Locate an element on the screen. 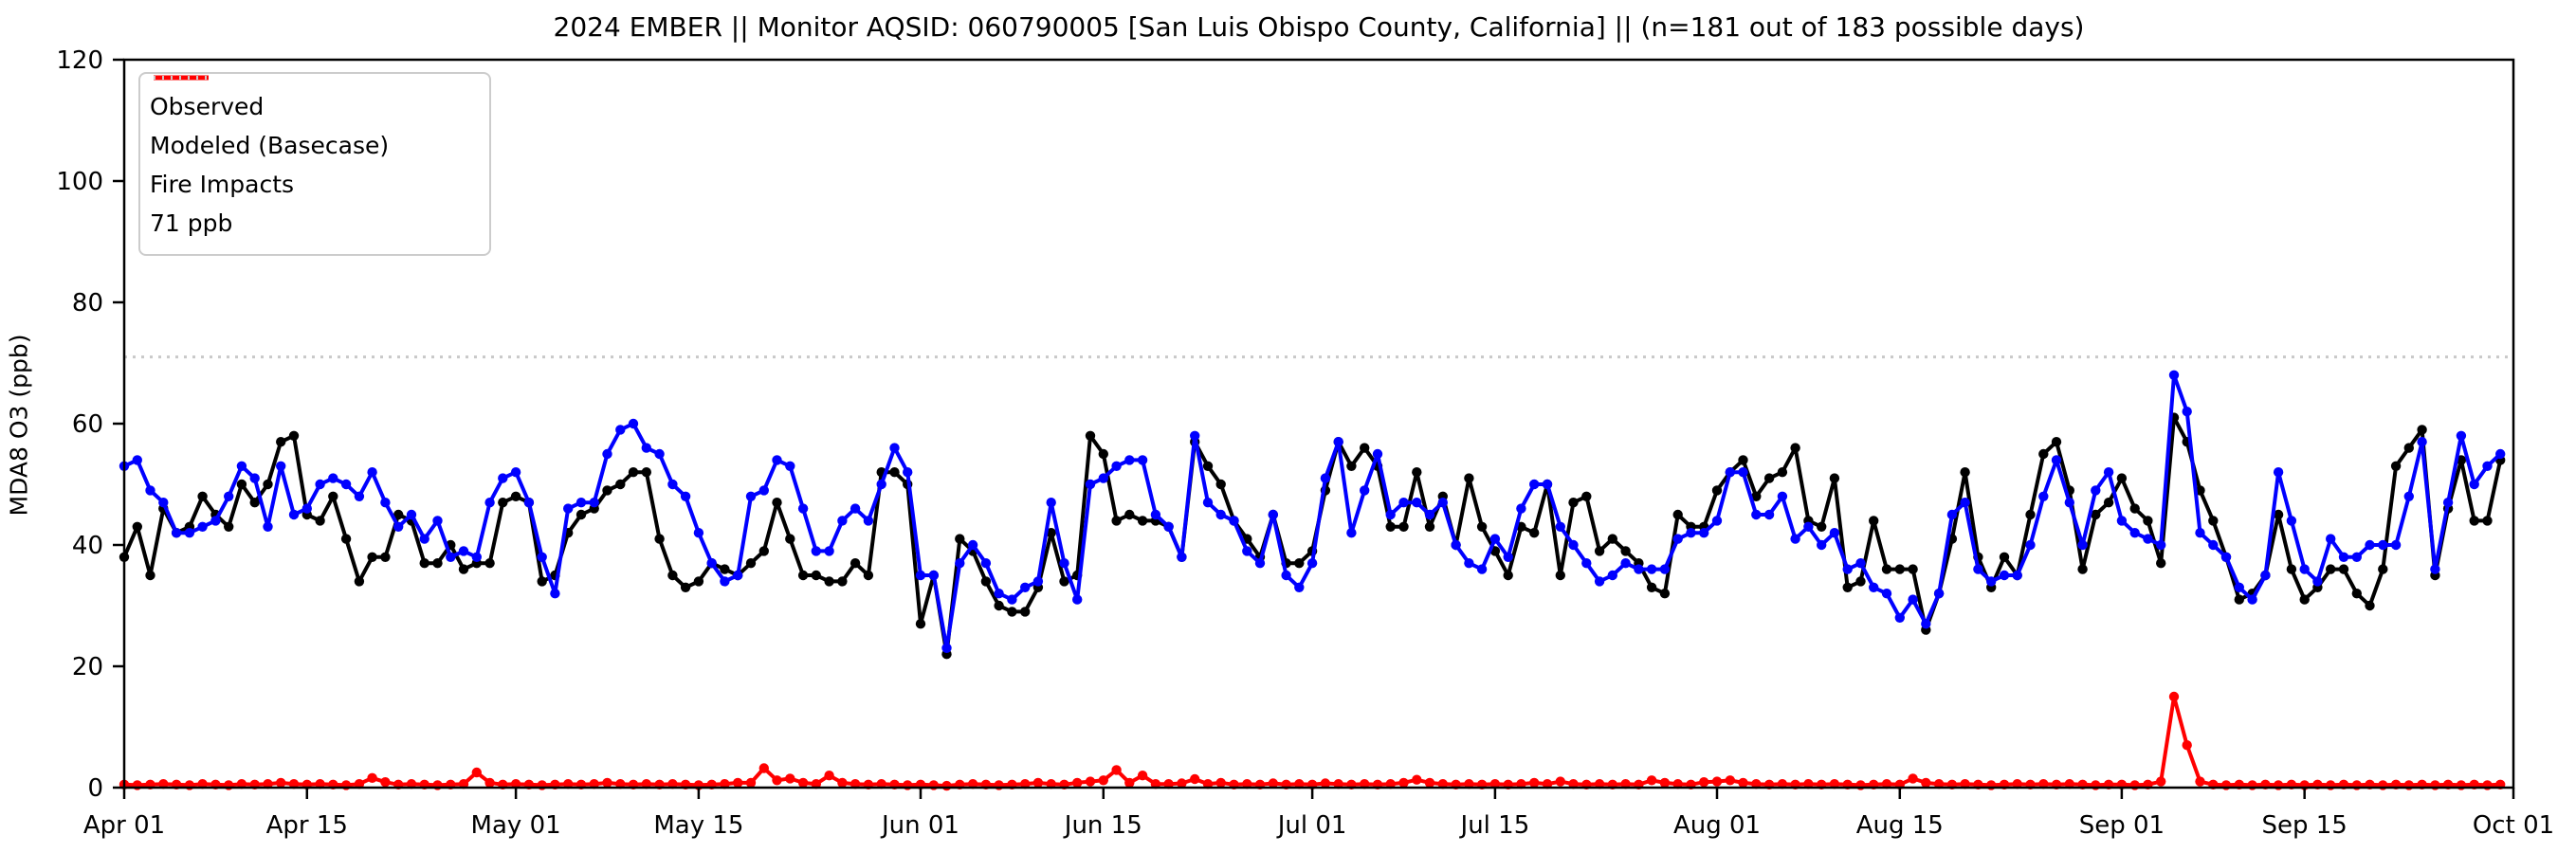 This screenshot has height=853, width=2576. x-tick-label: Oct 01 is located at coordinates (2513, 825).